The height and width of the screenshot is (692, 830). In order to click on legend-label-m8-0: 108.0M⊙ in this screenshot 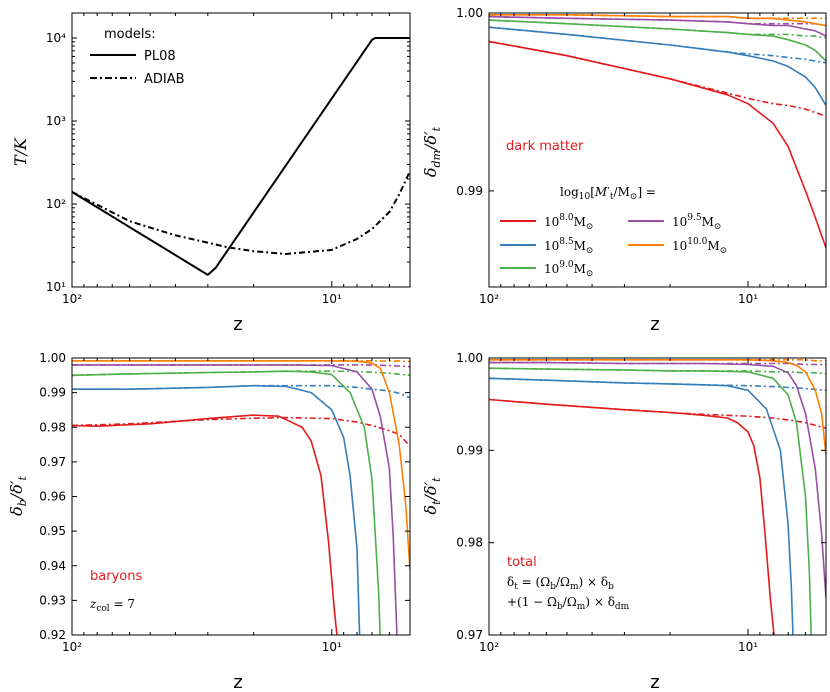, I will do `click(568, 222)`.